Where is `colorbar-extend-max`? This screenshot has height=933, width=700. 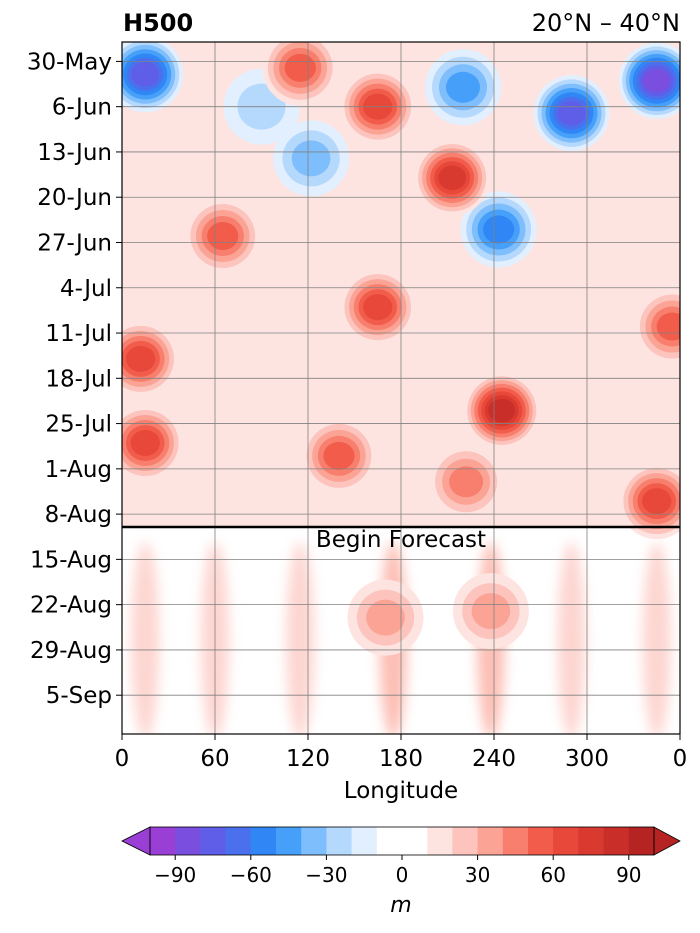 colorbar-extend-max is located at coordinates (667, 841).